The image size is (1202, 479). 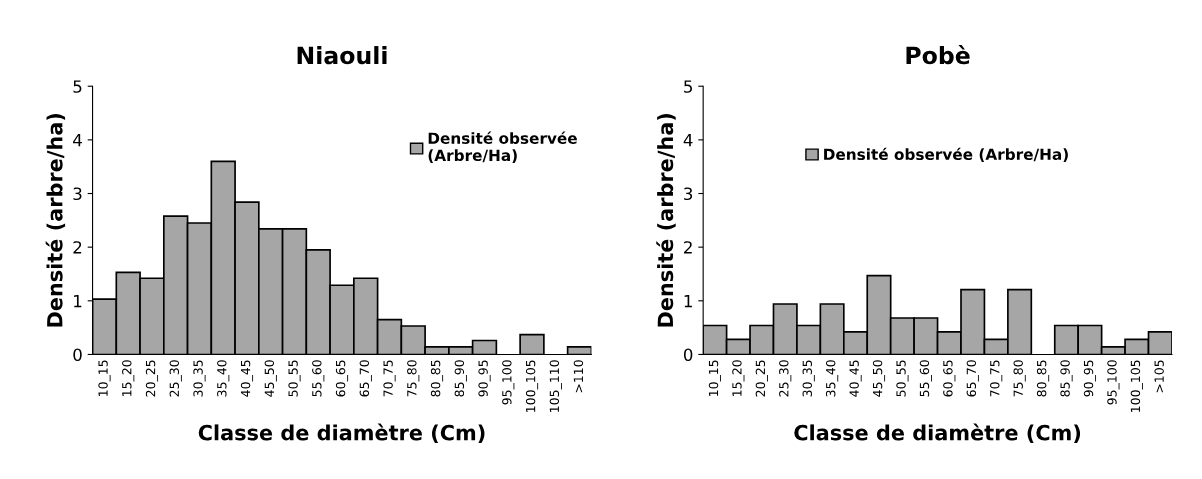 I want to click on x-tick-label: >105, so click(x=1159, y=376).